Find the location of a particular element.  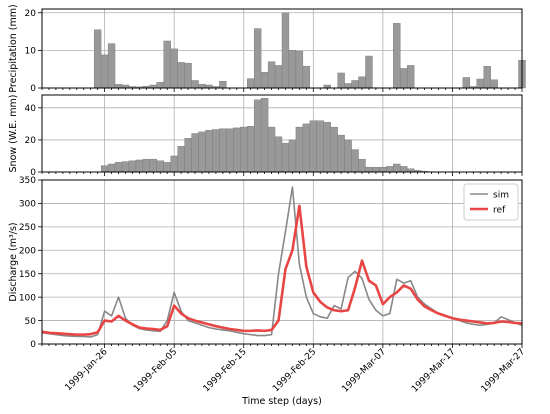

y-axis-label: Discharge (m³/s) is located at coordinates (13, 261).